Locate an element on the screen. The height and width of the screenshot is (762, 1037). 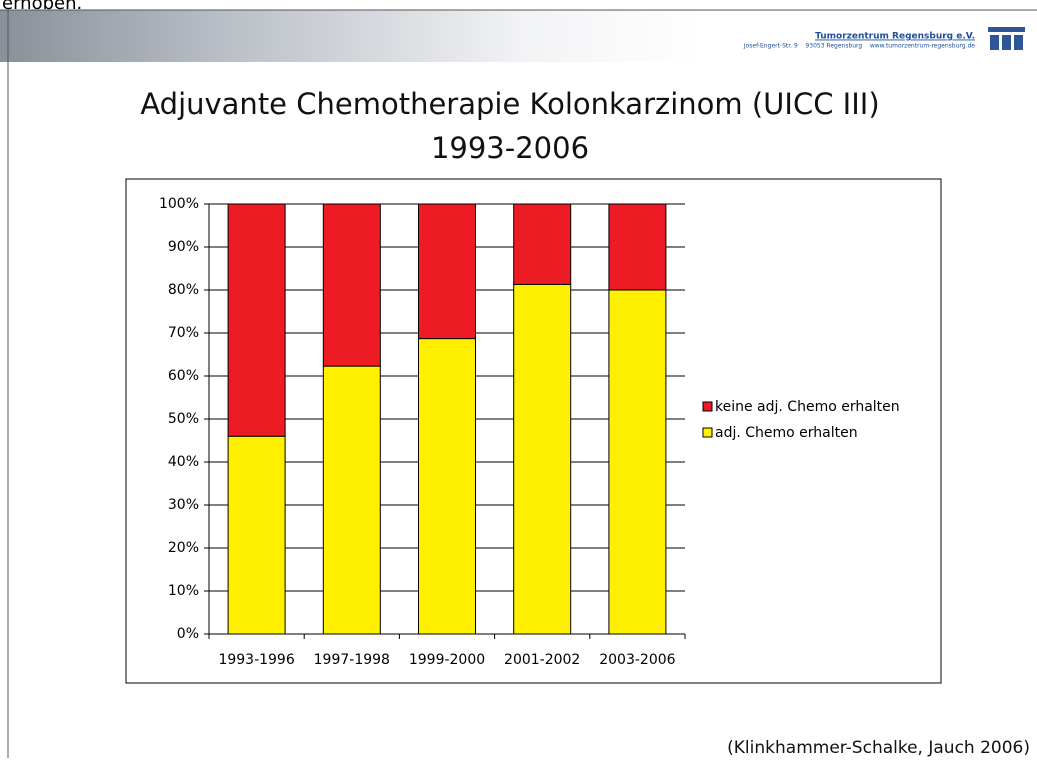
y-tick-label: 0% is located at coordinates (188, 634).